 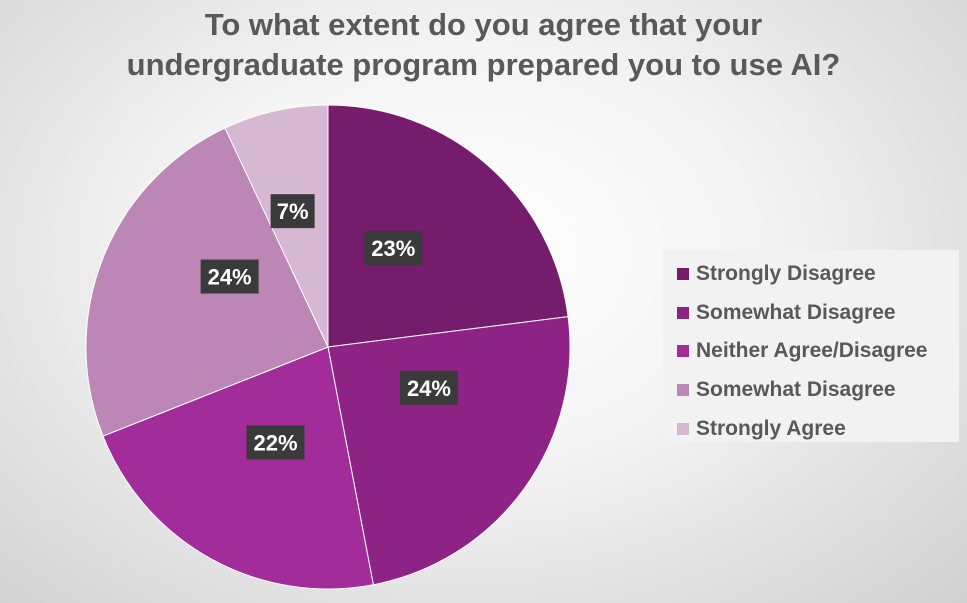 I want to click on legend-item-strongly-disagree: Strongly Disagree, so click(x=818, y=274).